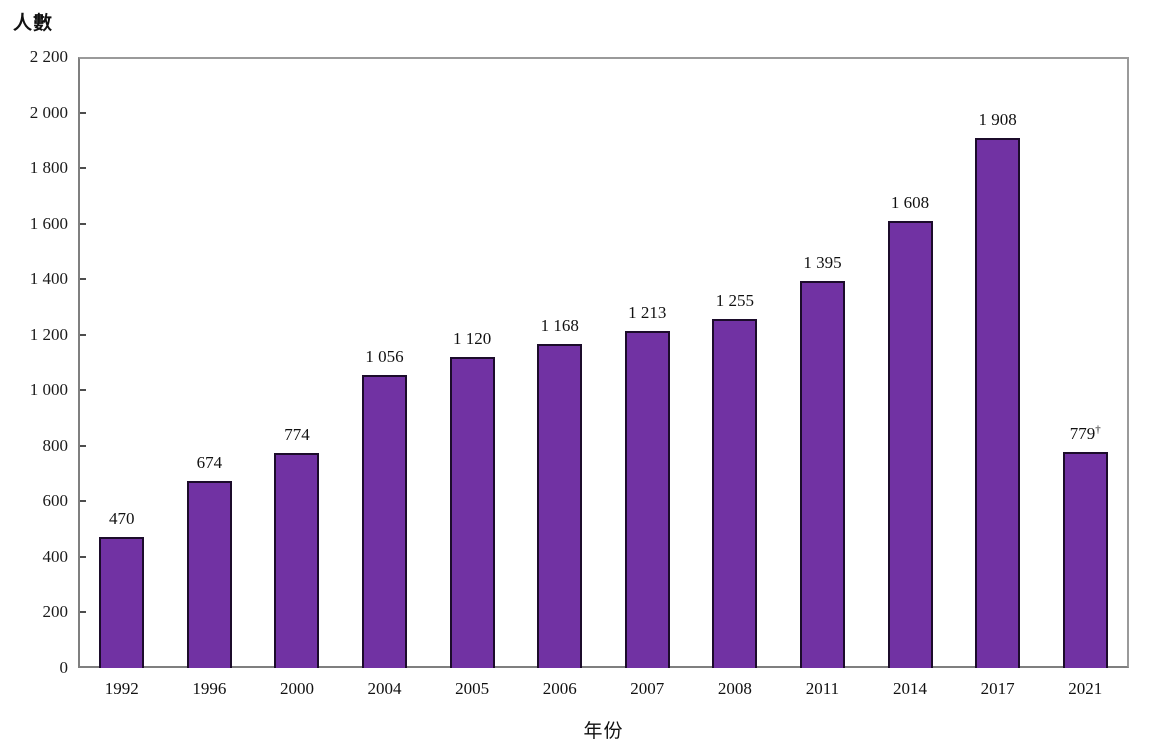 The width and height of the screenshot is (1167, 756). What do you see at coordinates (647, 313) in the screenshot?
I see `bar-value-label: 1 213` at bounding box center [647, 313].